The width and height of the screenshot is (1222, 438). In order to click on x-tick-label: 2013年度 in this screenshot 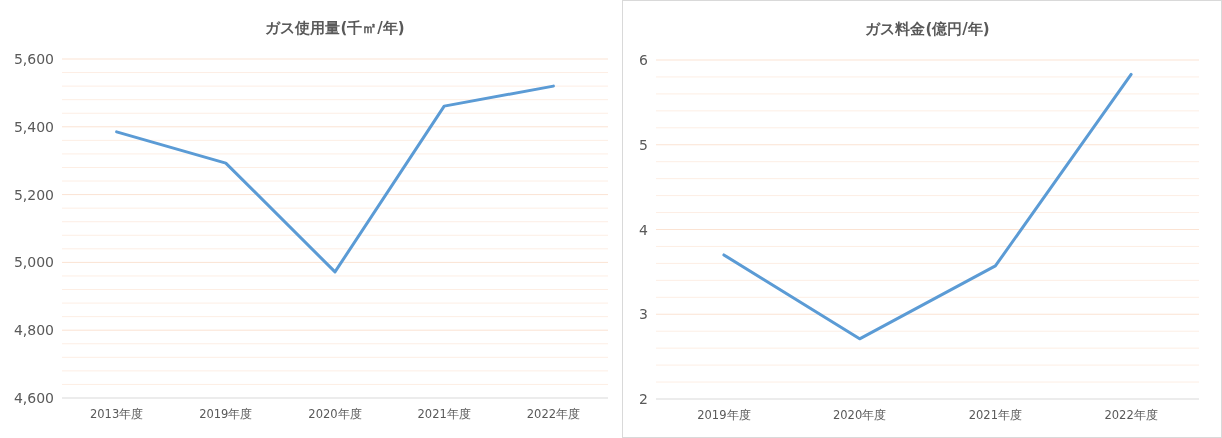, I will do `click(116, 414)`.